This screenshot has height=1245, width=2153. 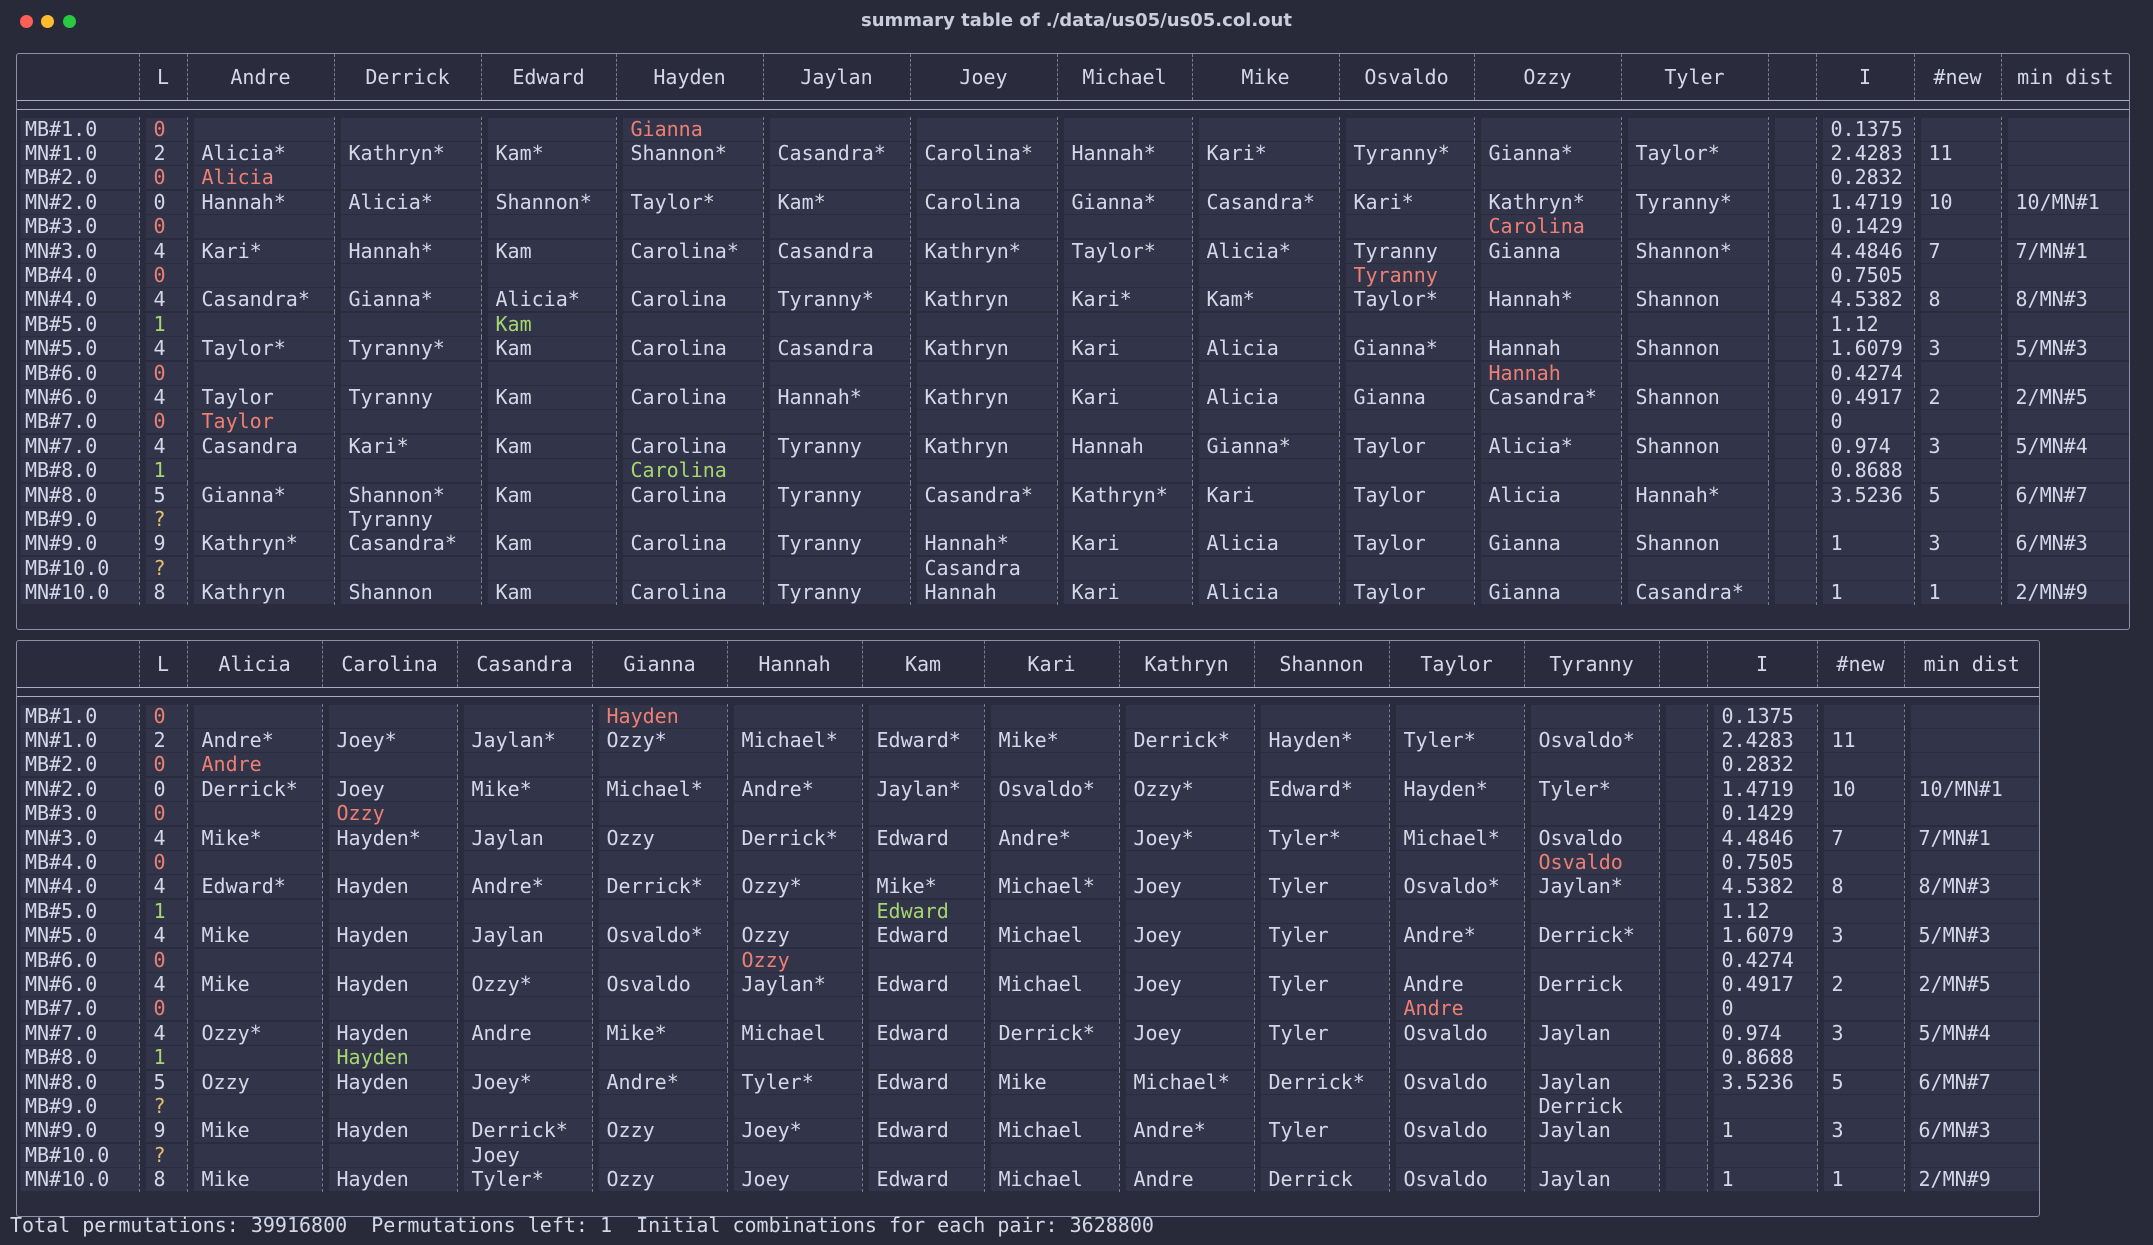 What do you see at coordinates (1761, 984) in the screenshot?
I see `info-cell: 0.4917` at bounding box center [1761, 984].